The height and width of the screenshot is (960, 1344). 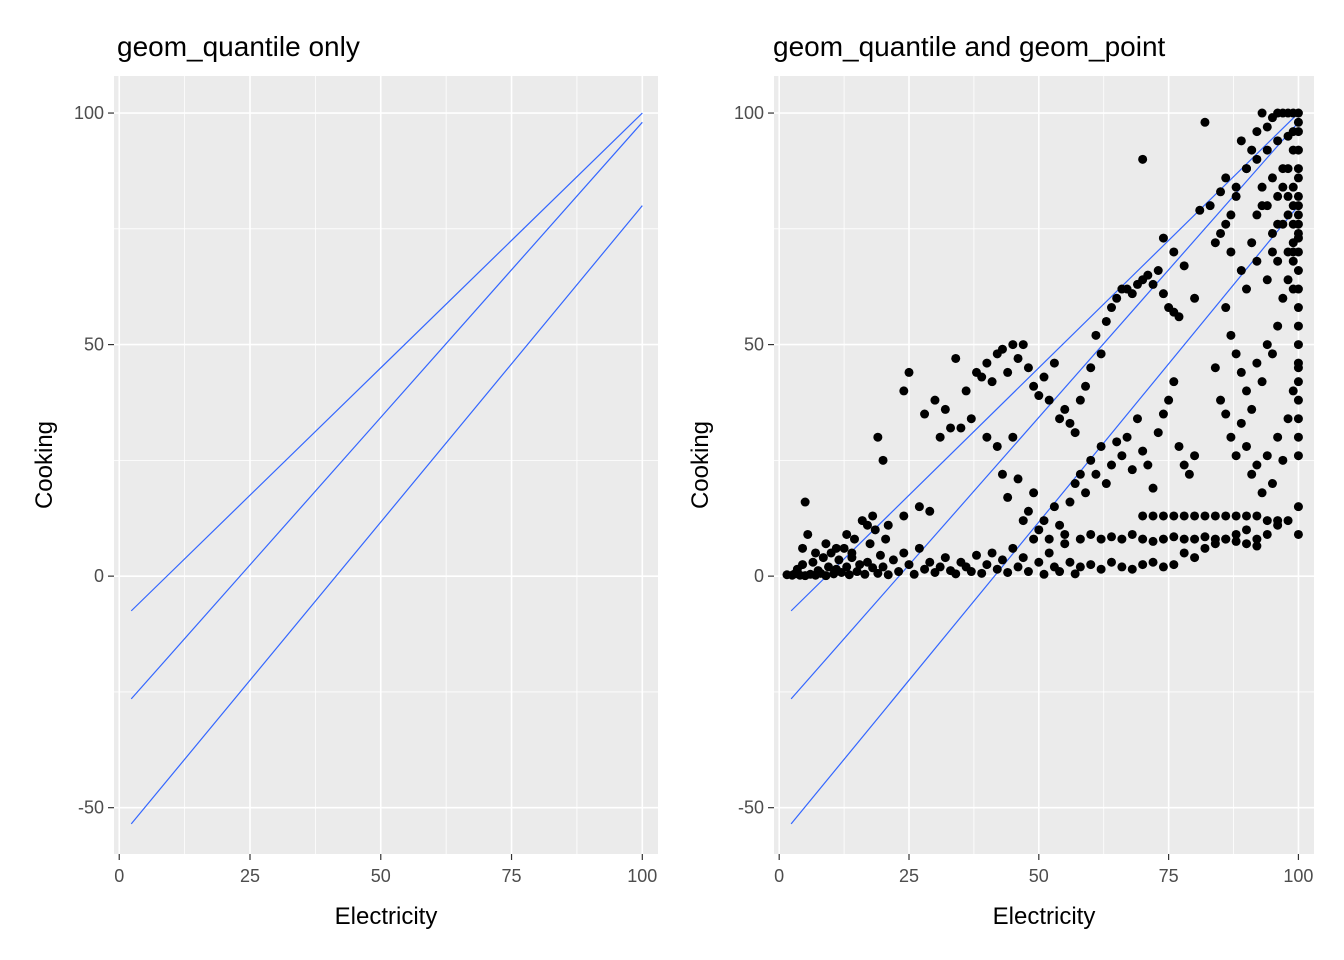 I want to click on y-tick-label: 50, so click(x=754, y=345).